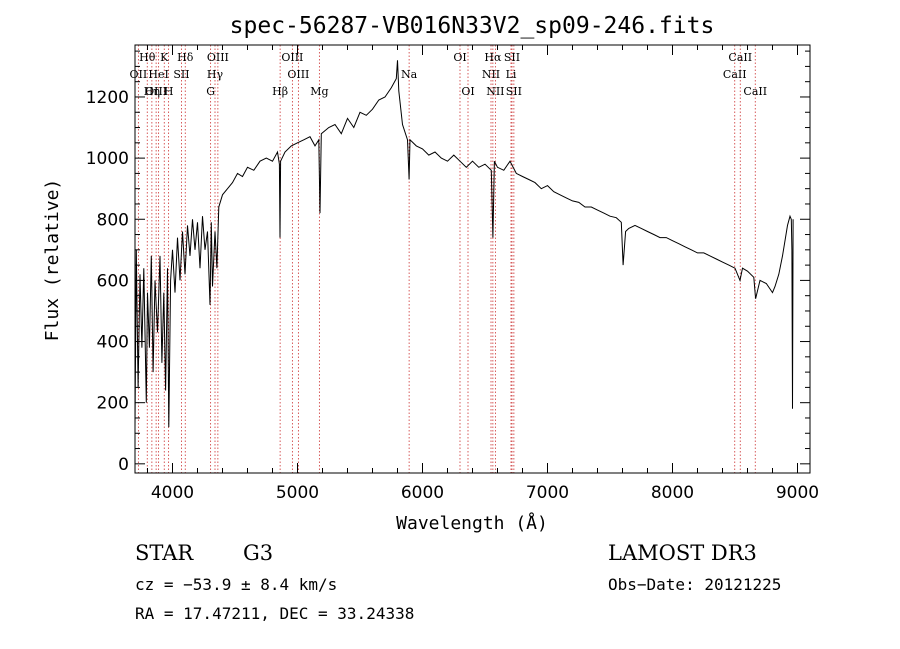 The height and width of the screenshot is (649, 900). I want to click on line-label: HeI, so click(158, 74).